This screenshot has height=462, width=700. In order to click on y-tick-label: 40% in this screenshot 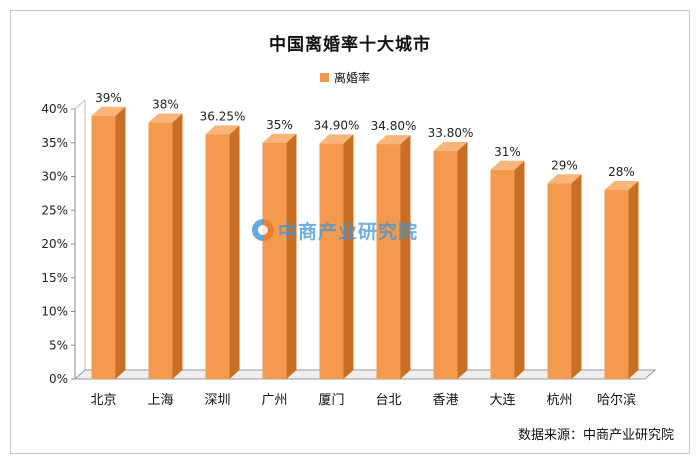, I will do `click(54, 109)`.